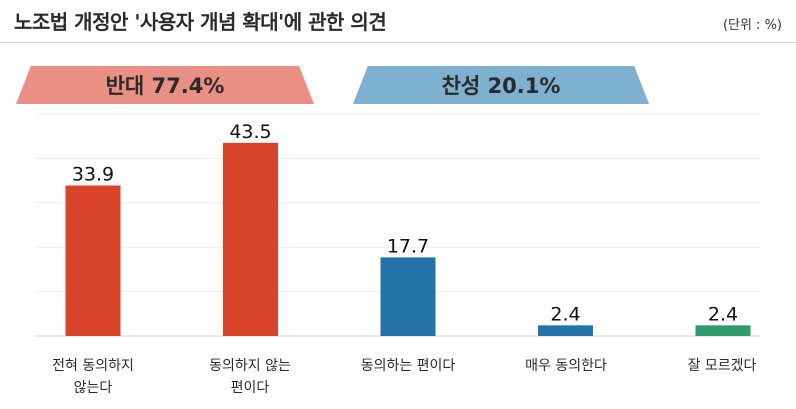 This screenshot has width=796, height=409. Describe the element at coordinates (408, 246) in the screenshot. I see `bar-value-label: 17.7` at that location.